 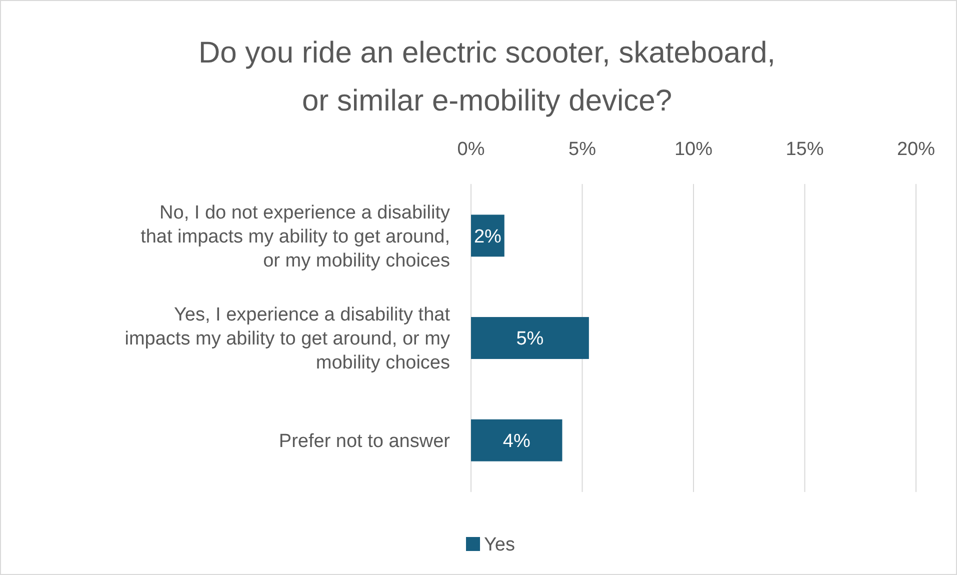 I want to click on x-tick-label: 20%, so click(x=916, y=149).